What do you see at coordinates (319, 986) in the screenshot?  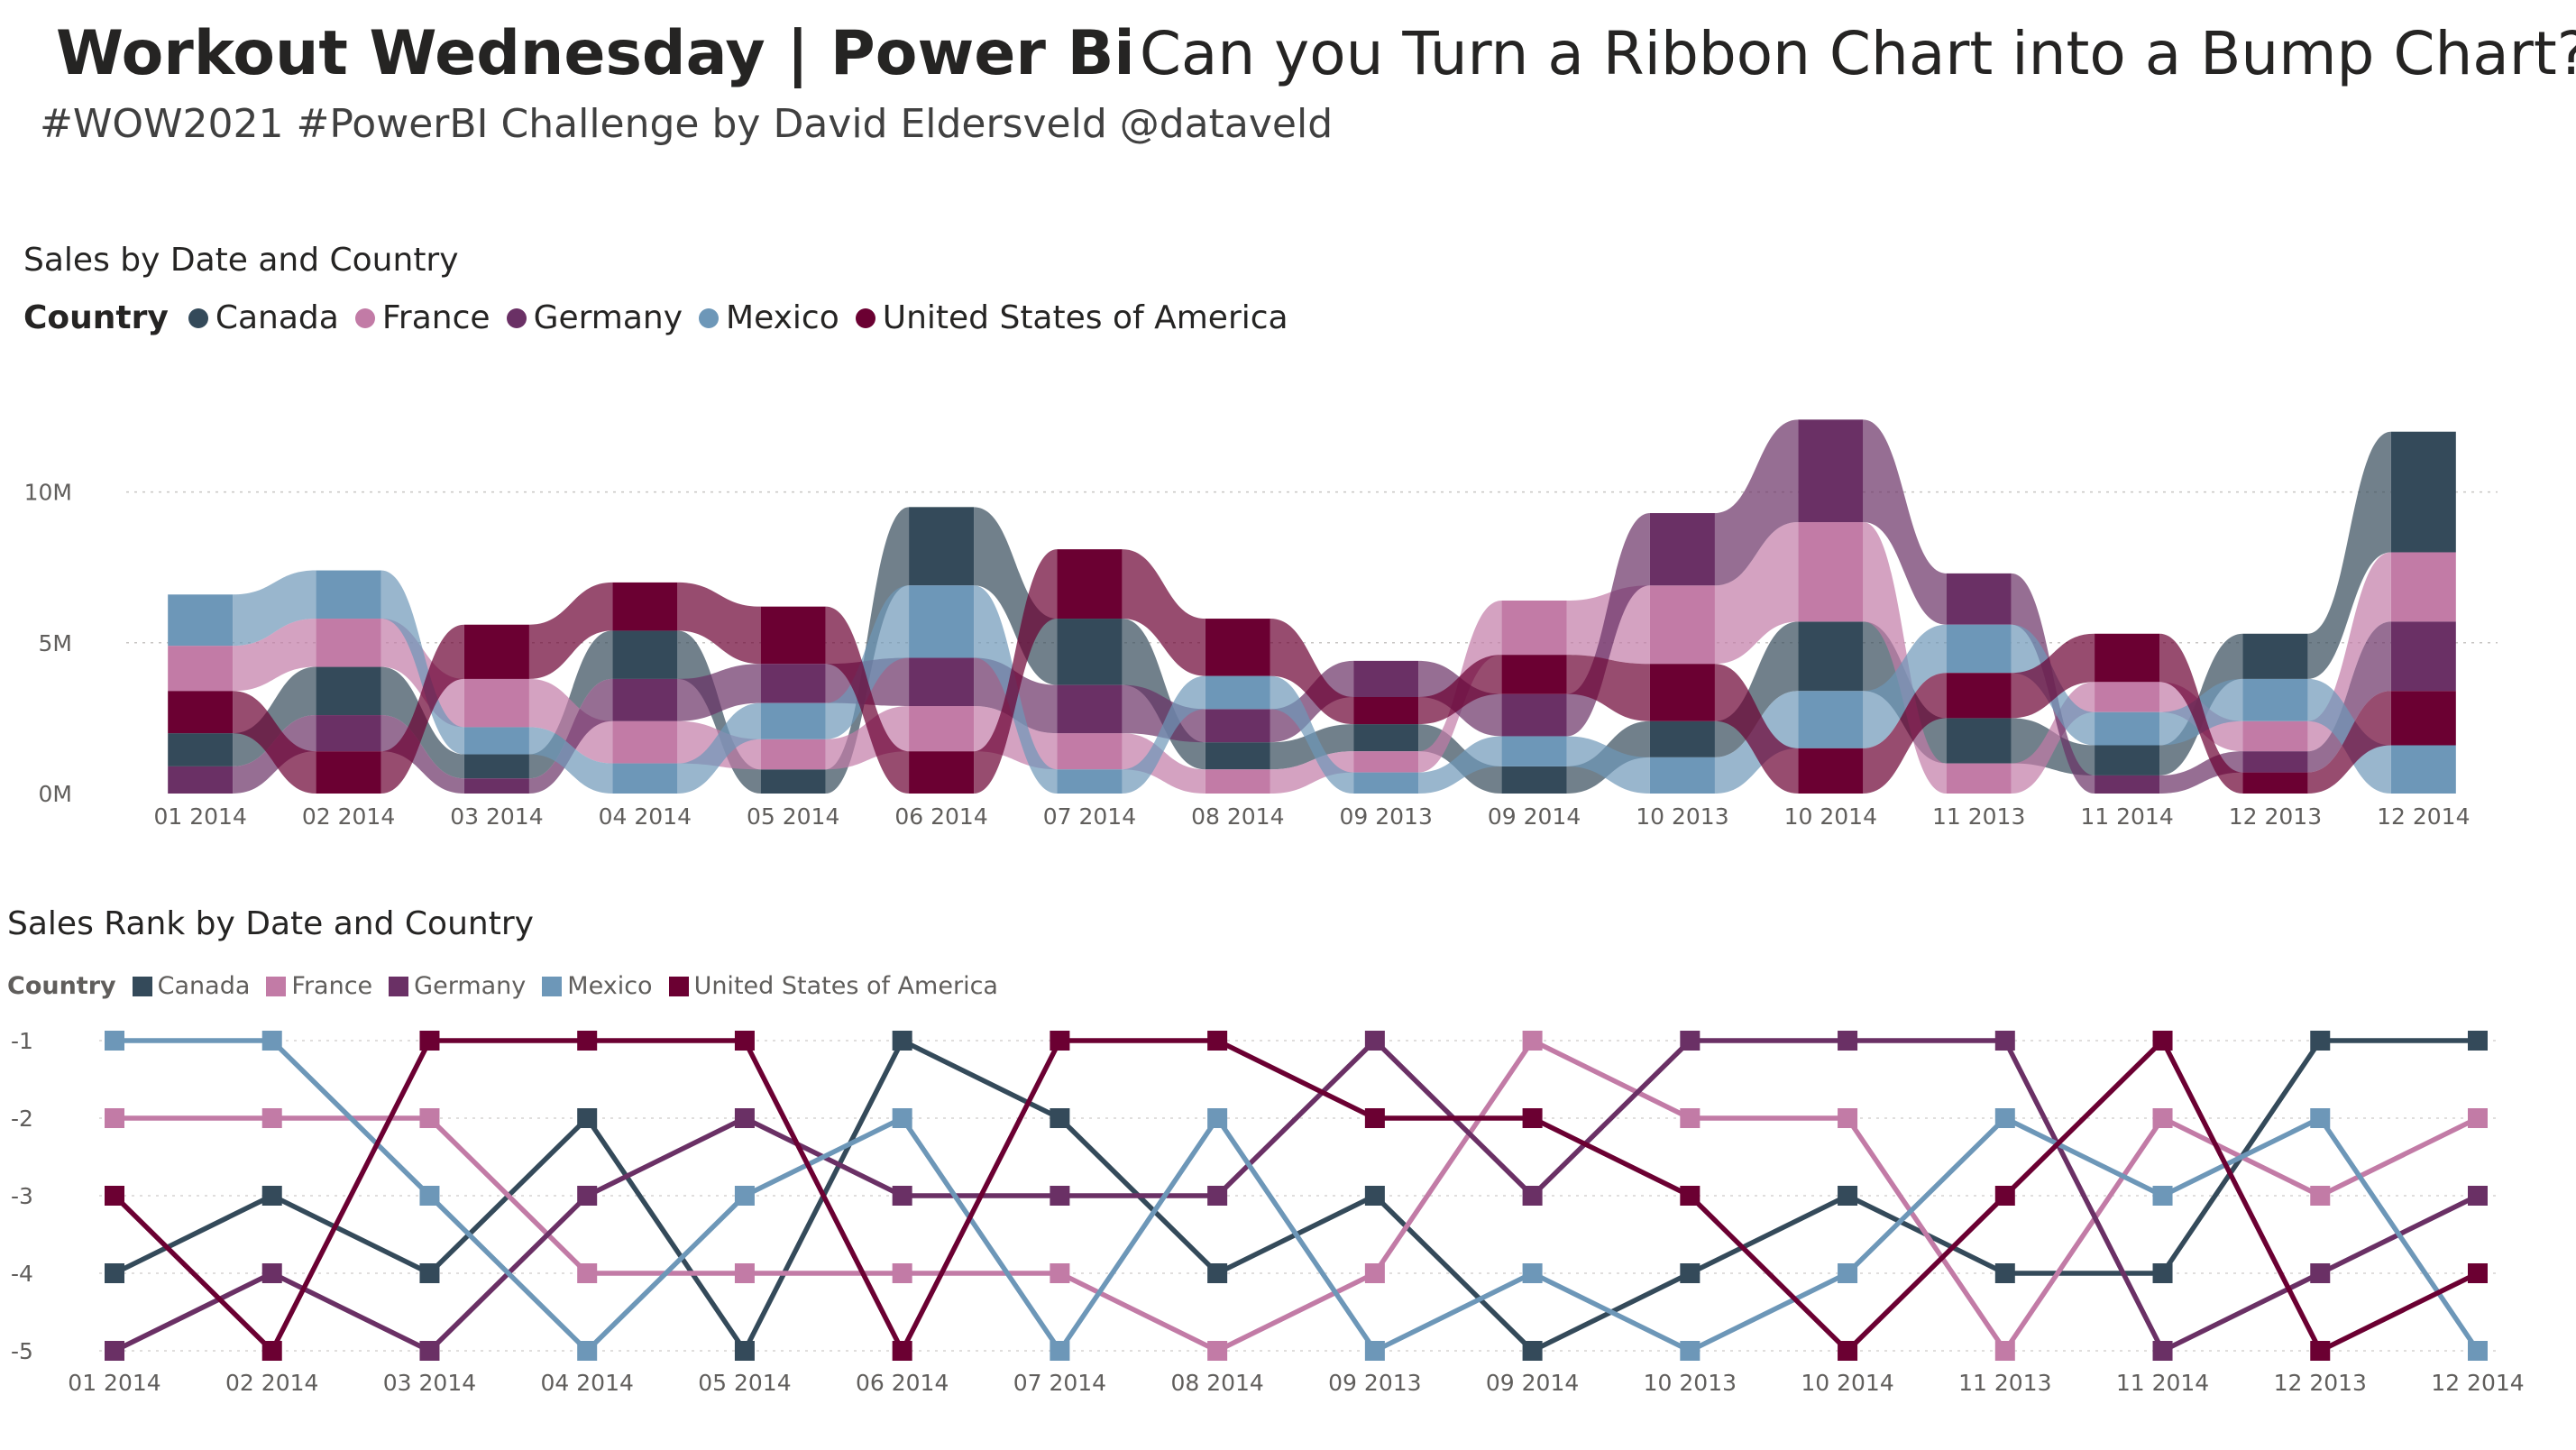 I see `legend-item-france: France` at bounding box center [319, 986].